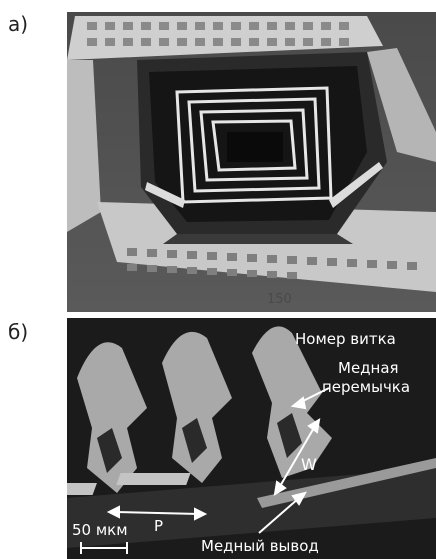  I want to click on copper-lead-label: Медный вывод, so click(260, 546).